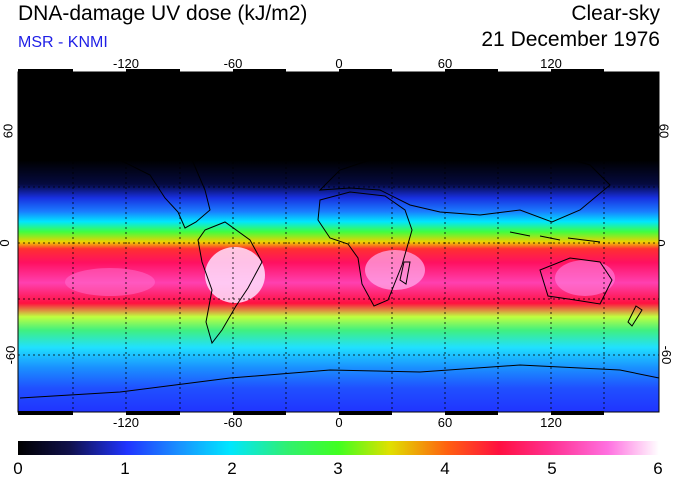 This screenshot has width=678, height=480. Describe the element at coordinates (555, 237) in the screenshot. I see `coastline-indonesia` at that location.